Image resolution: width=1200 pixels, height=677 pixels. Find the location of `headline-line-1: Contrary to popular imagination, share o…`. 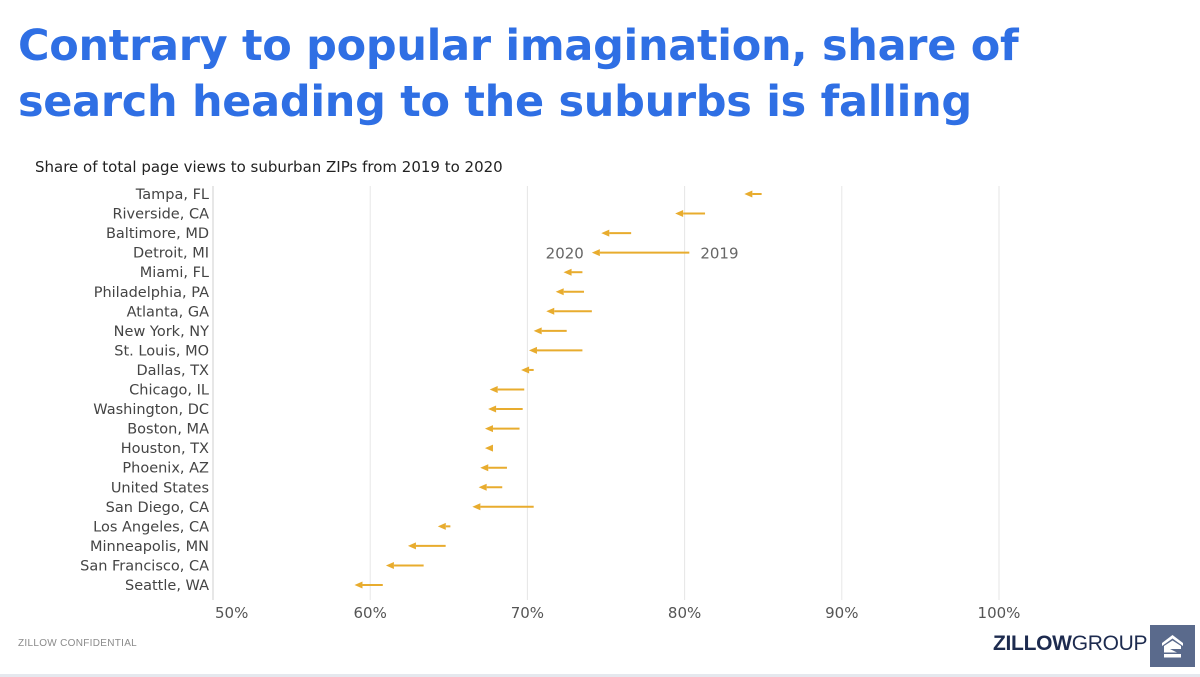

headline-line-1: Contrary to popular imagination, share o… is located at coordinates (518, 46).